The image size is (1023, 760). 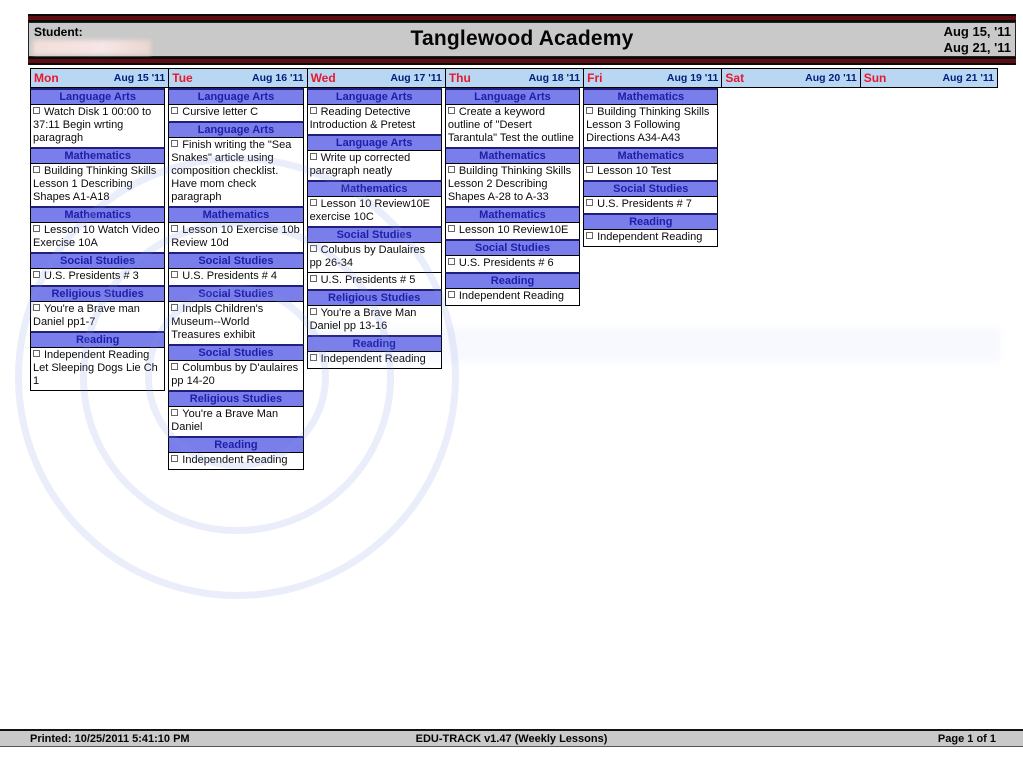 I want to click on lesson-item-text: U.S. Presidents # 4, so click(x=230, y=276).